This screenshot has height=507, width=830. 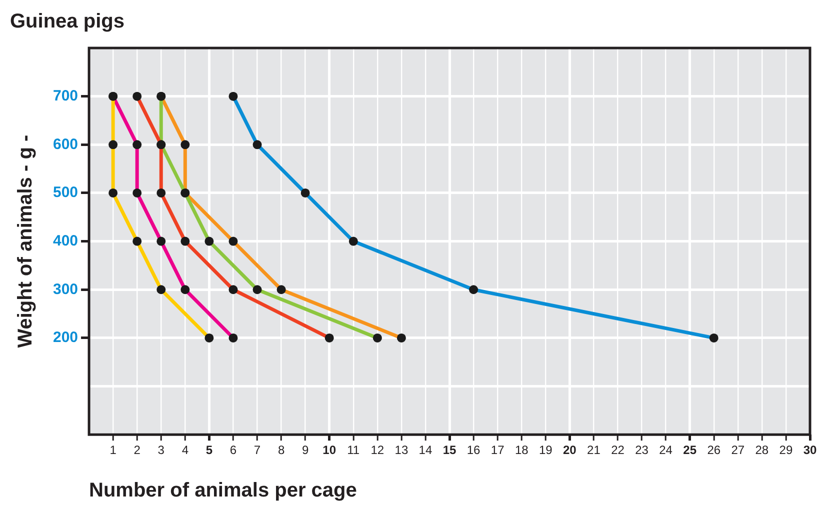 I want to click on x-tick-label: 17, so click(x=497, y=450).